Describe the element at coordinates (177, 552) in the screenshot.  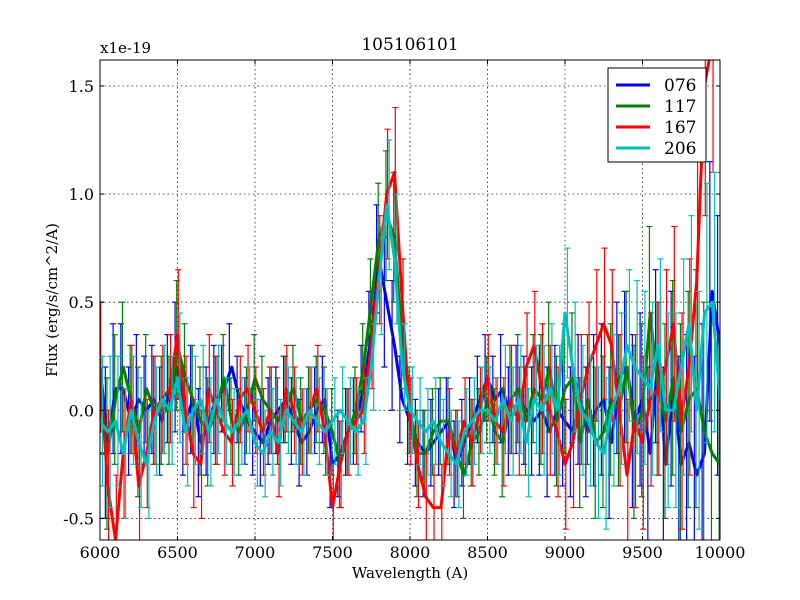
I see `x-tick-label: 6500` at that location.